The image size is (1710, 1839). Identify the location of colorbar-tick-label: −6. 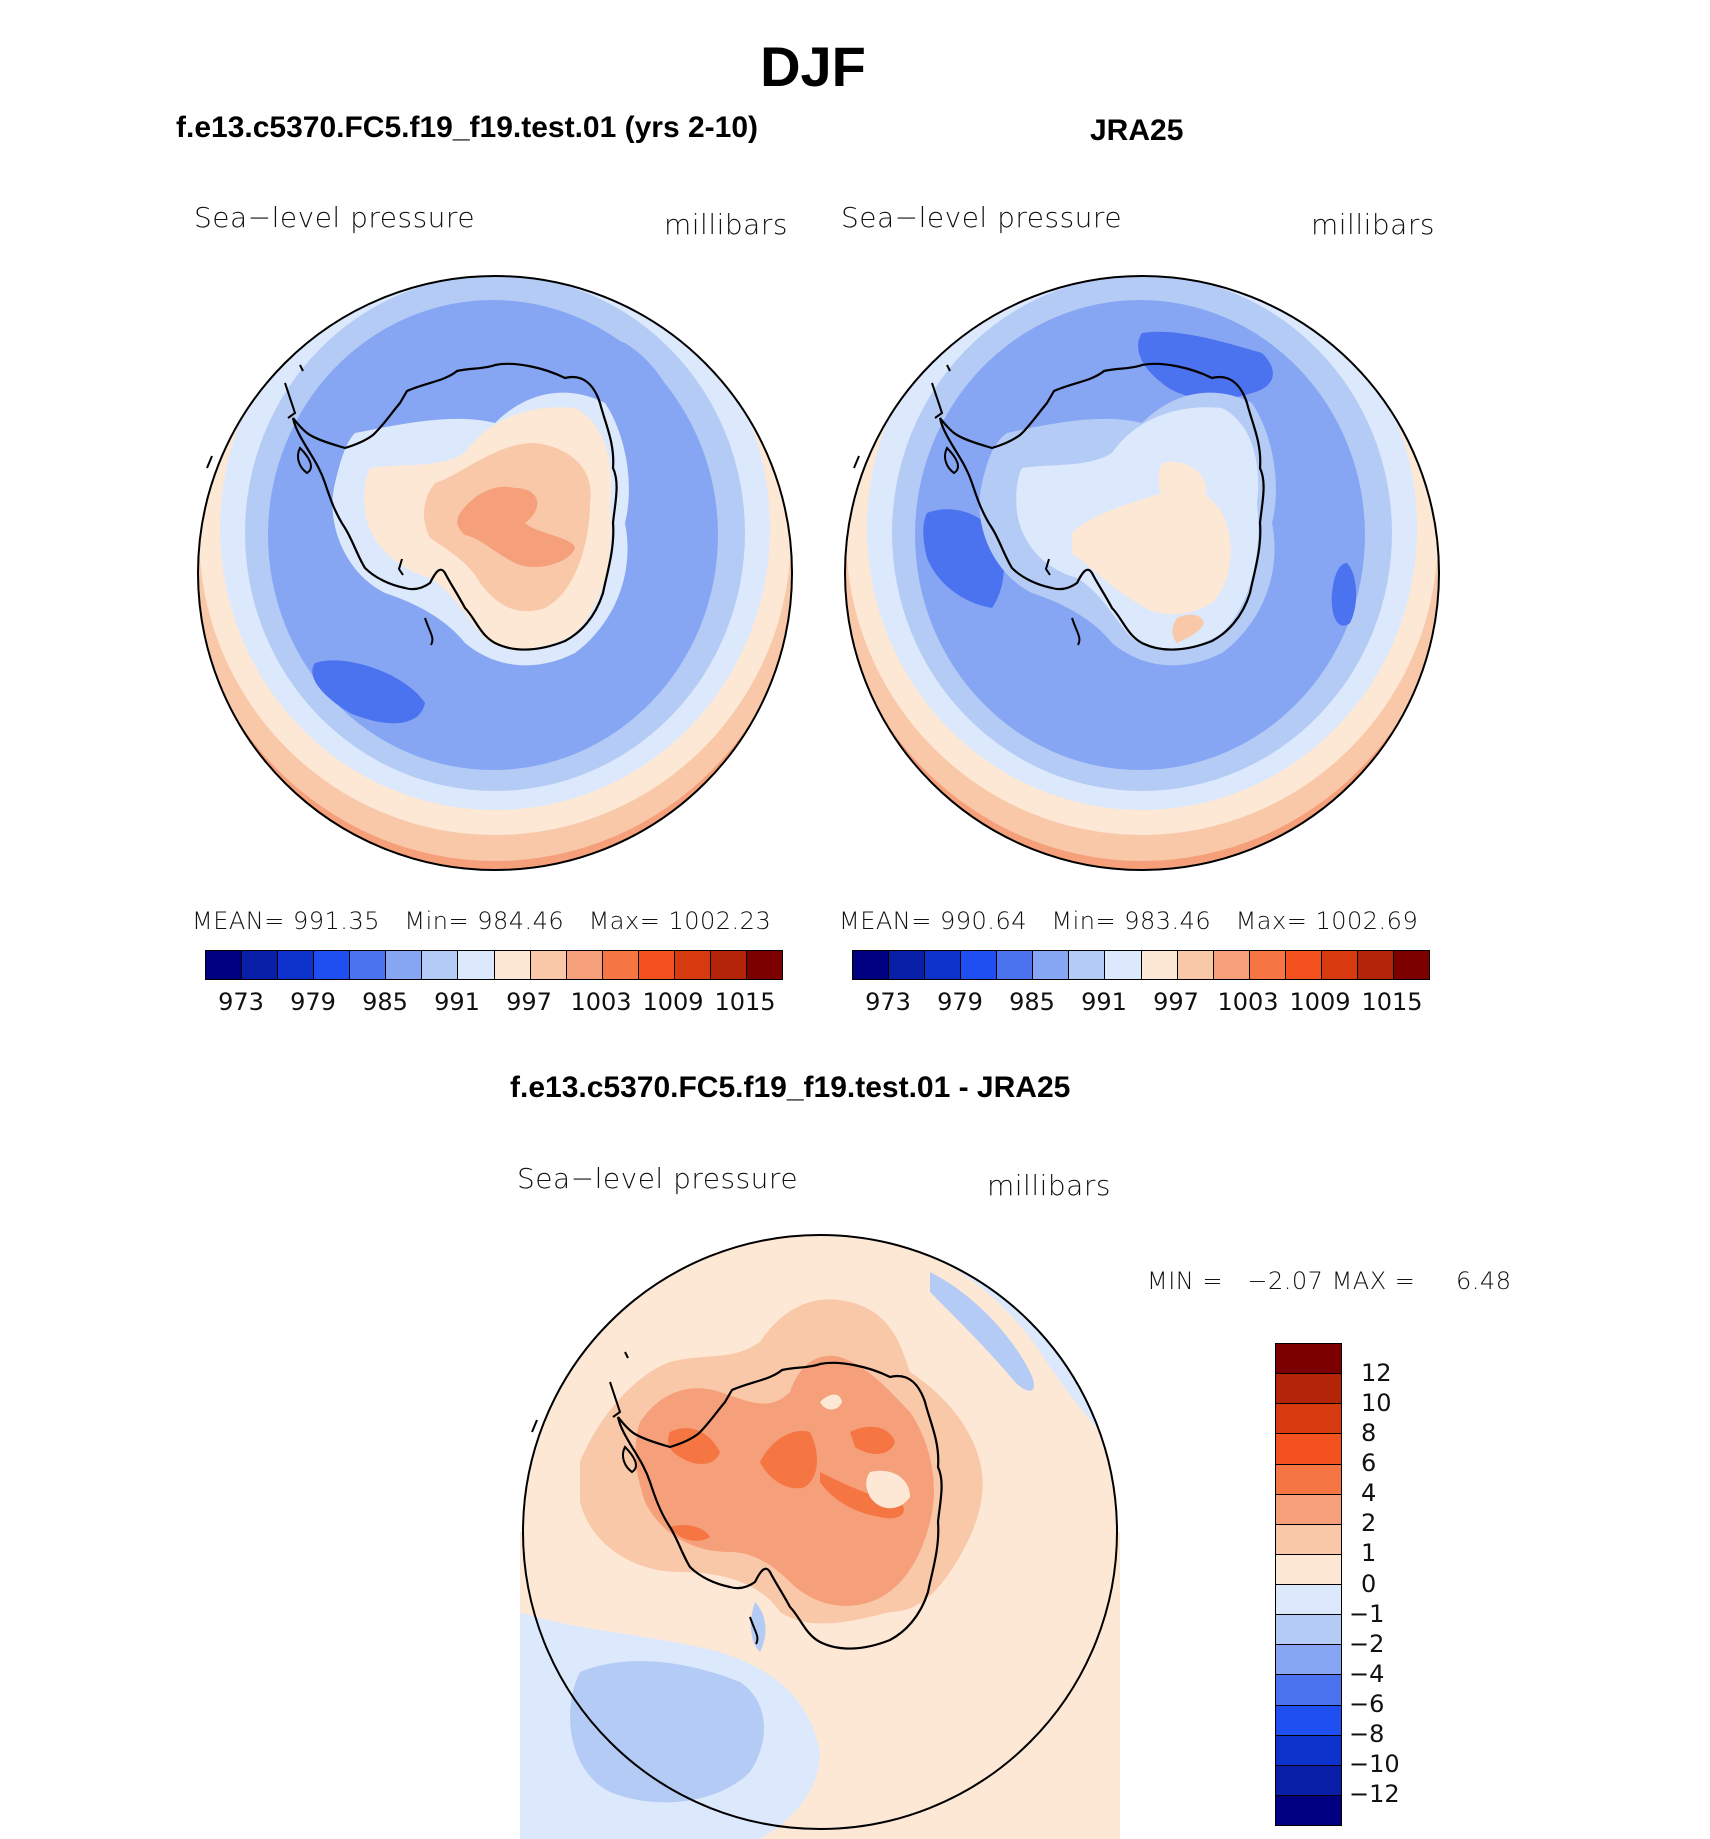
(1367, 1703).